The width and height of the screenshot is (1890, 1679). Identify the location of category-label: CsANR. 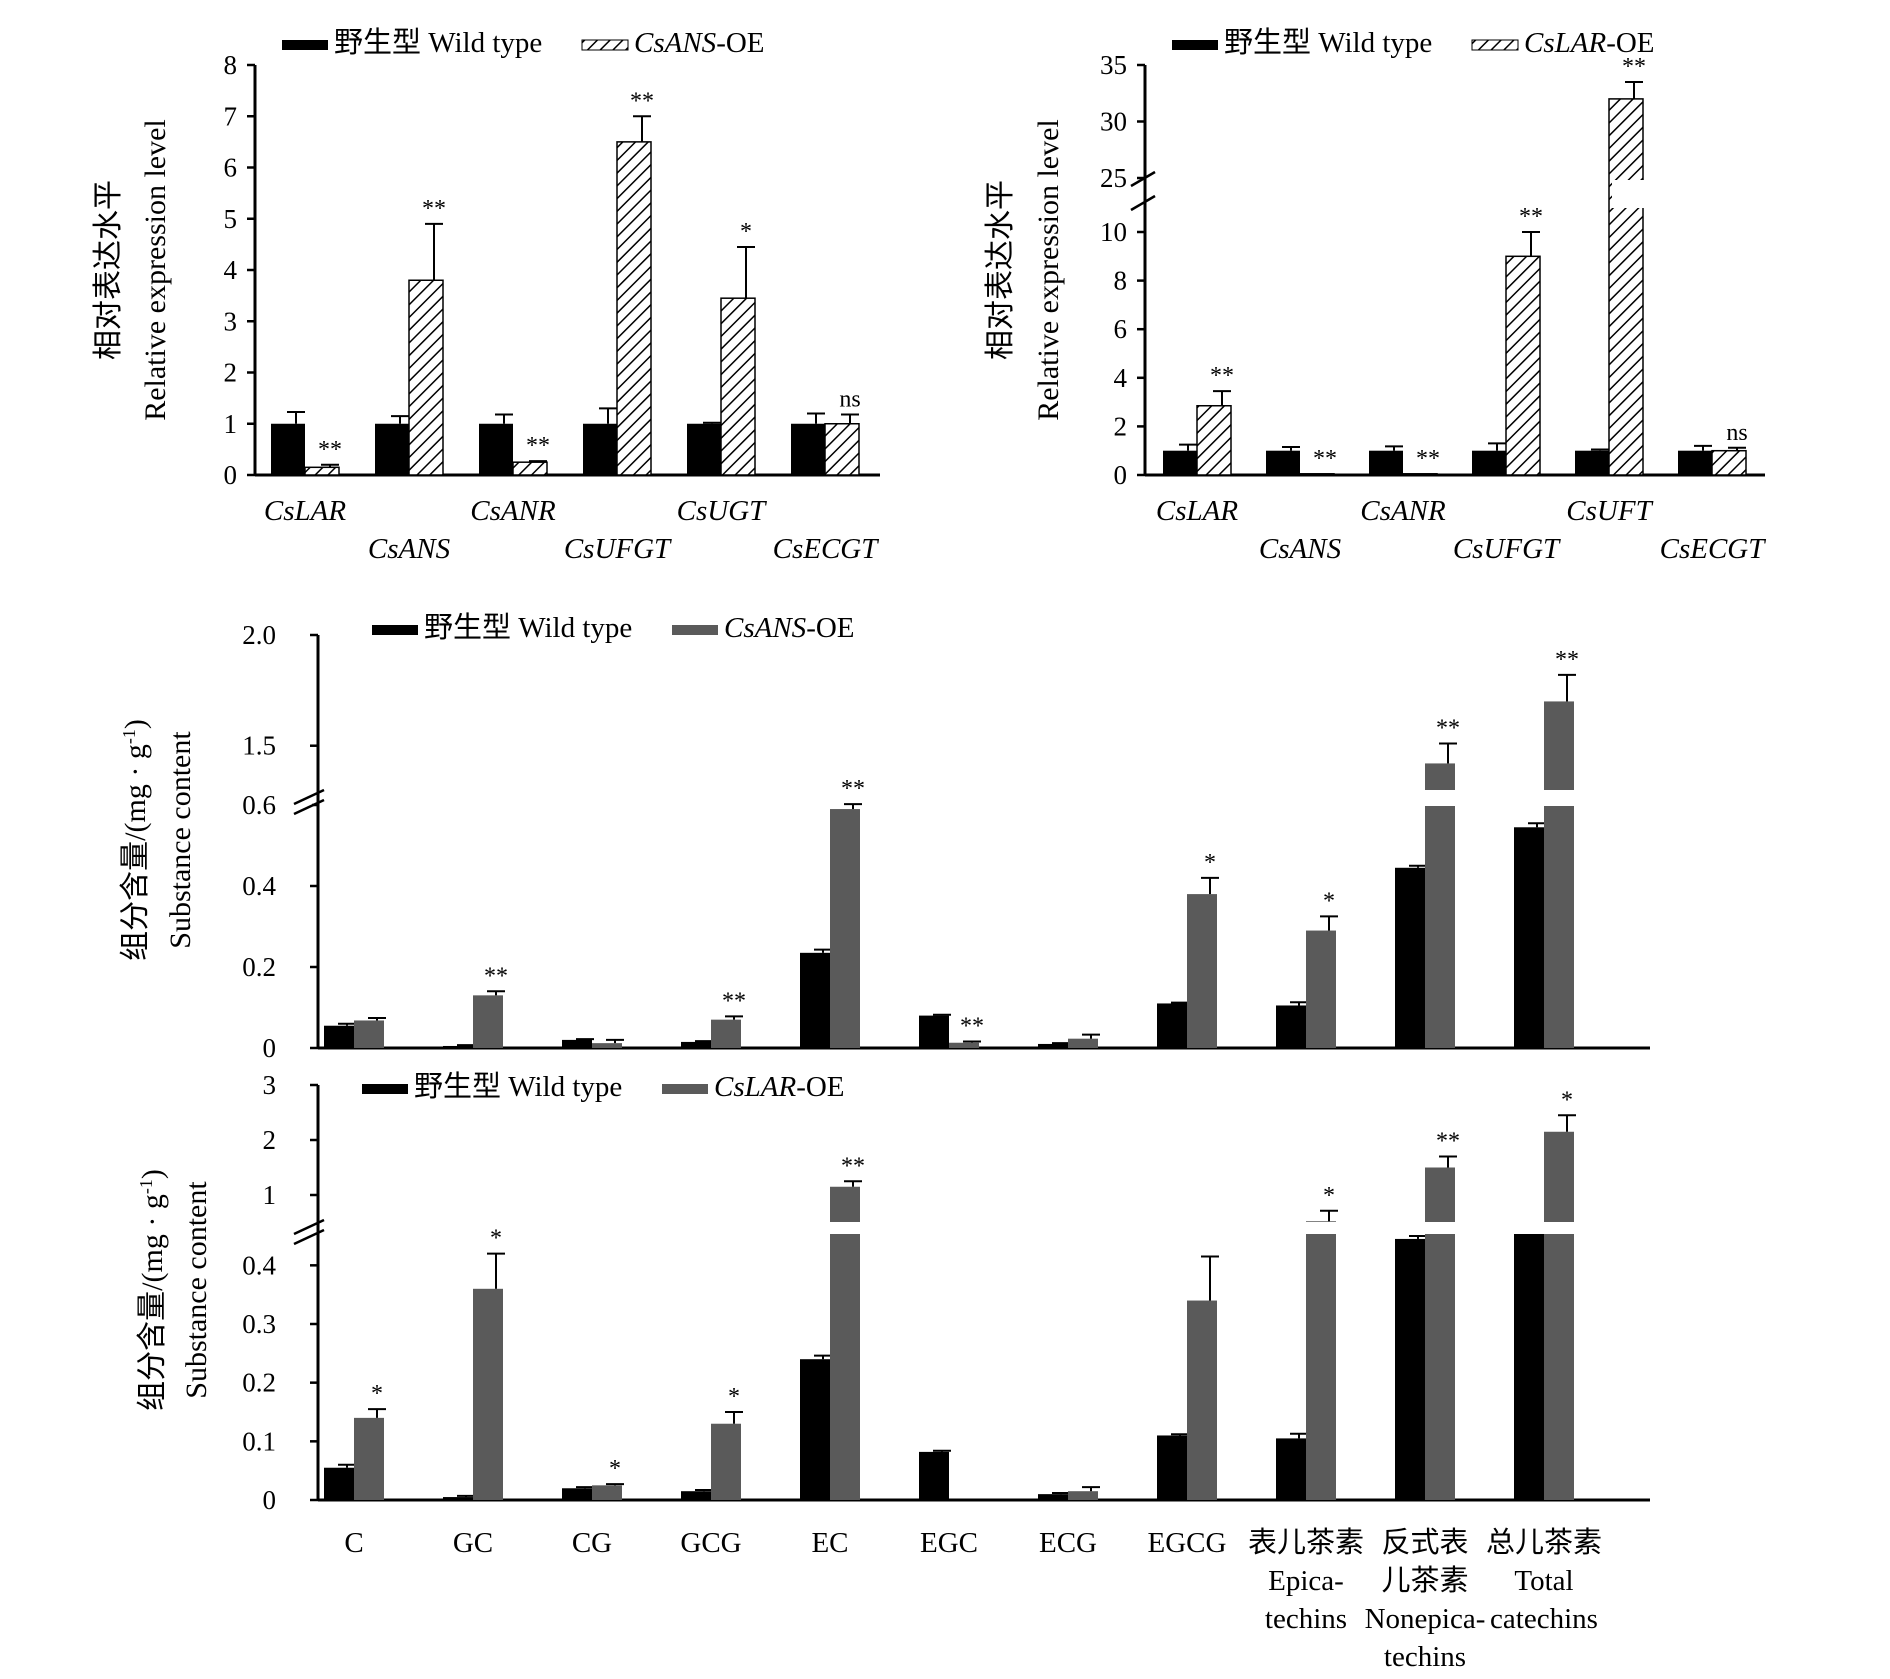
(513, 511).